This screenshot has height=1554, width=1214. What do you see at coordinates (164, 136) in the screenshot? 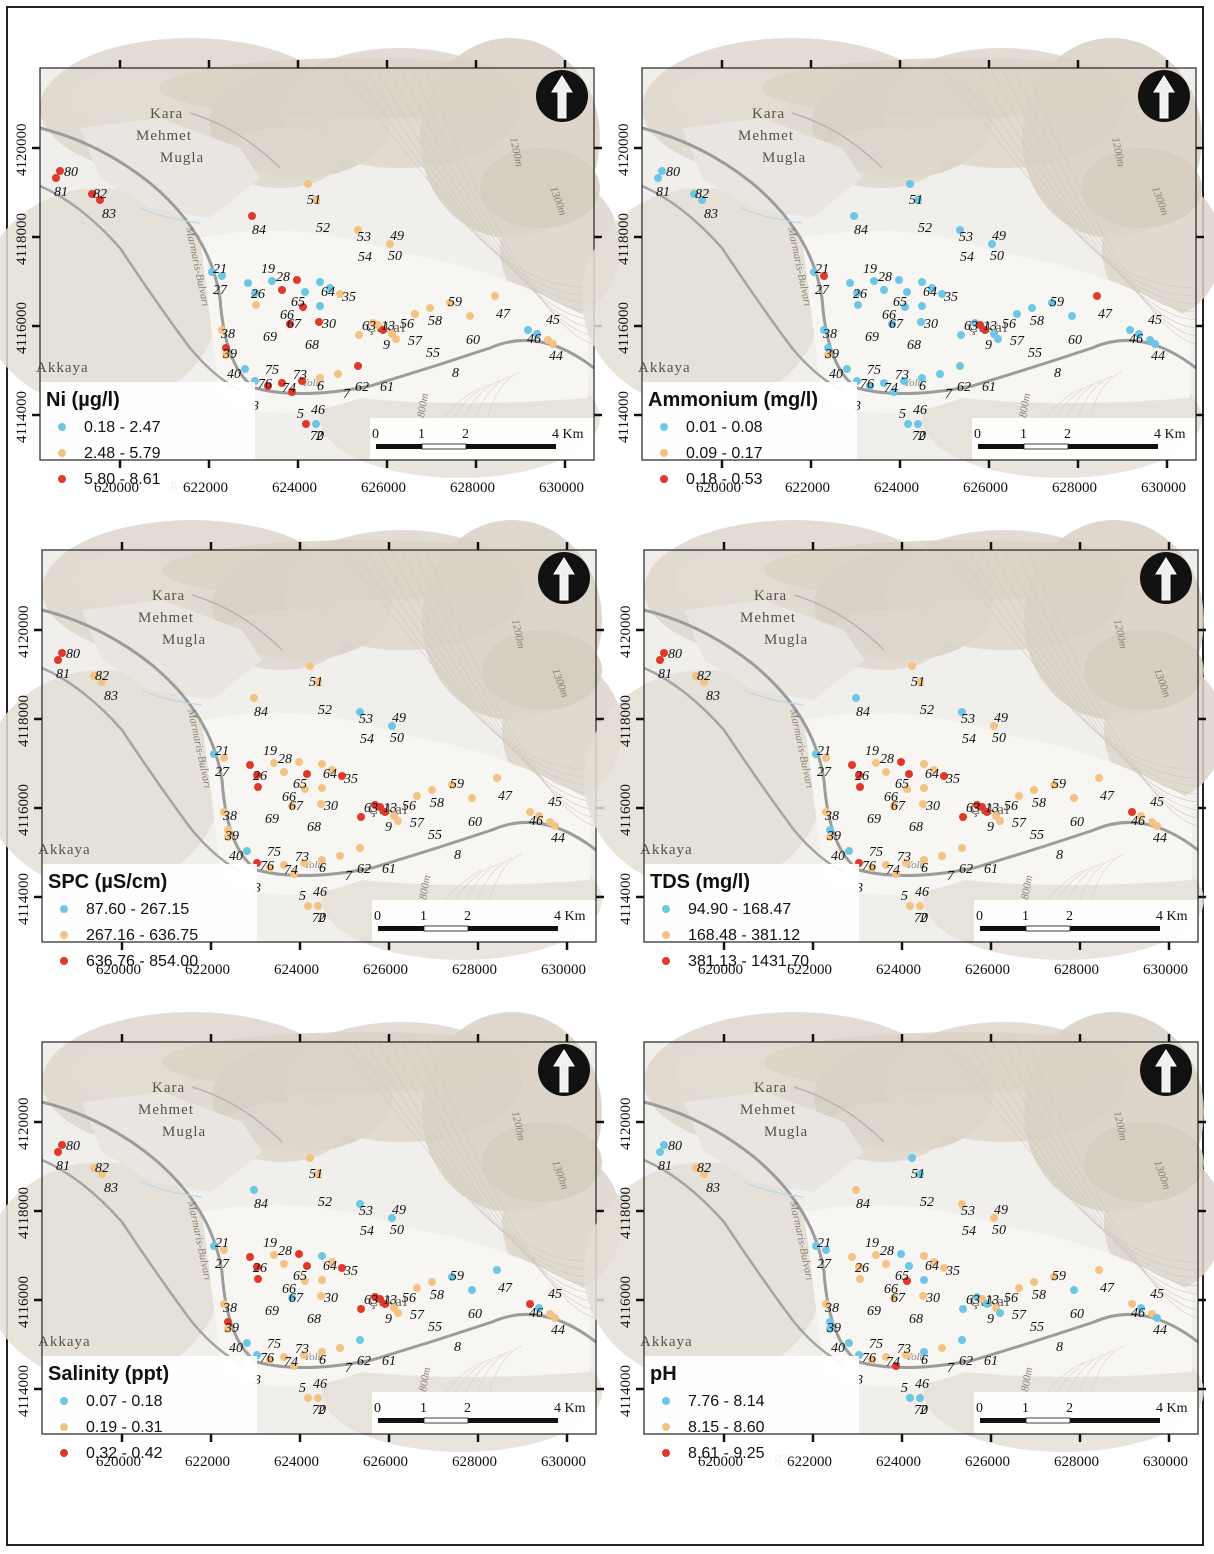
I see `place-label-p2: Mehmet` at bounding box center [164, 136].